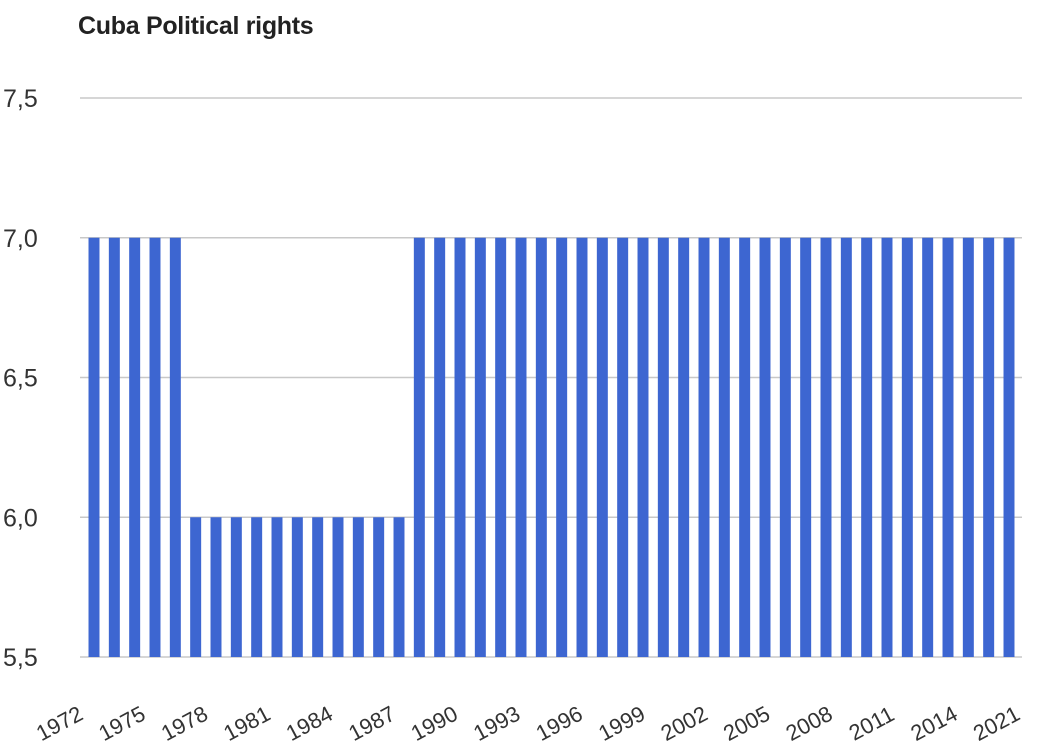 Image resolution: width=1050 pixels, height=747 pixels. What do you see at coordinates (996, 723) in the screenshot?
I see `x-tick-label: 2021` at bounding box center [996, 723].